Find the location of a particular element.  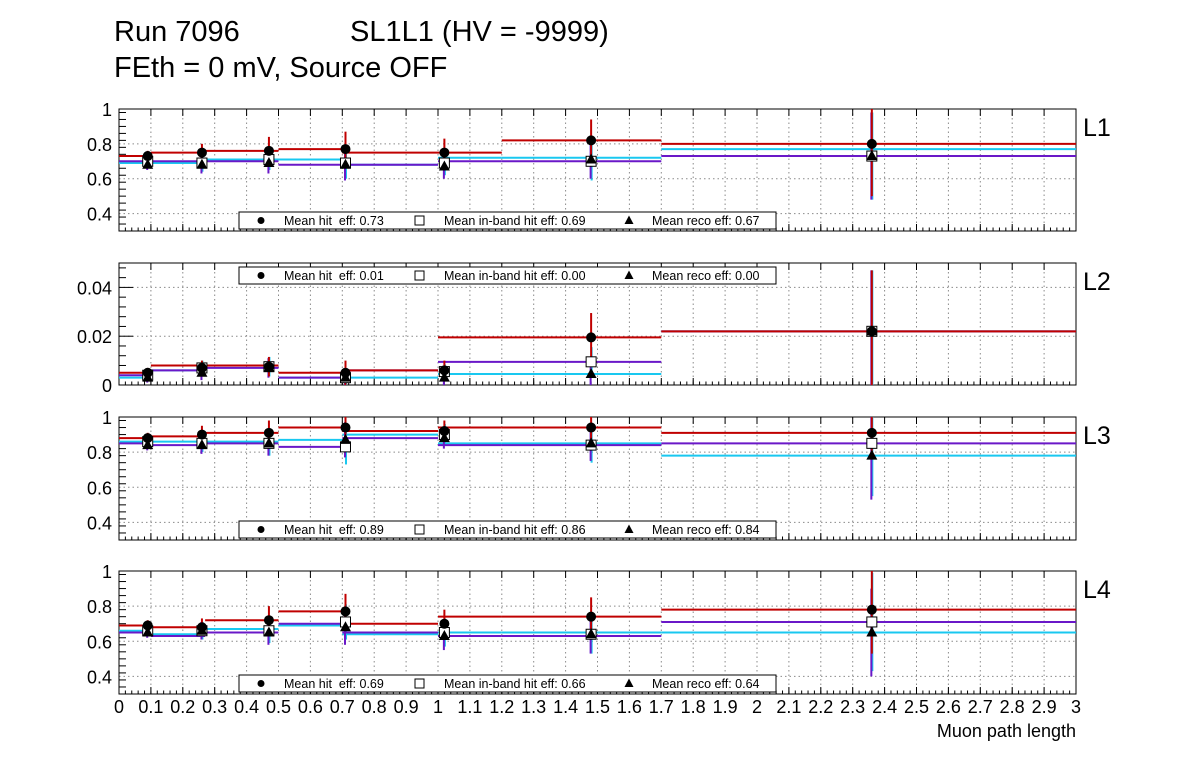

conditions-label: FEth = 0 mV, Source OFF is located at coordinates (281, 68).